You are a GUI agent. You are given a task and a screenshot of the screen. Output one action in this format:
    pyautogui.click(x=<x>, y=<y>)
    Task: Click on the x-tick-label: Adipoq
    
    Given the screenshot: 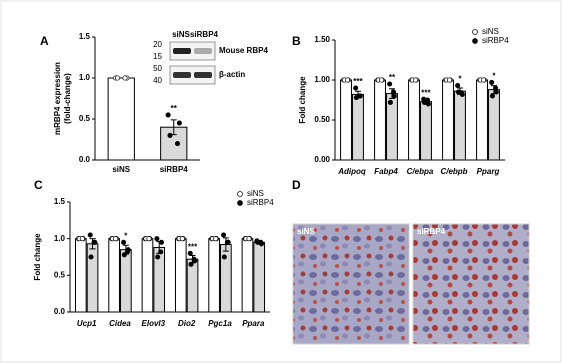 What is the action you would take?
    pyautogui.click(x=351, y=171)
    